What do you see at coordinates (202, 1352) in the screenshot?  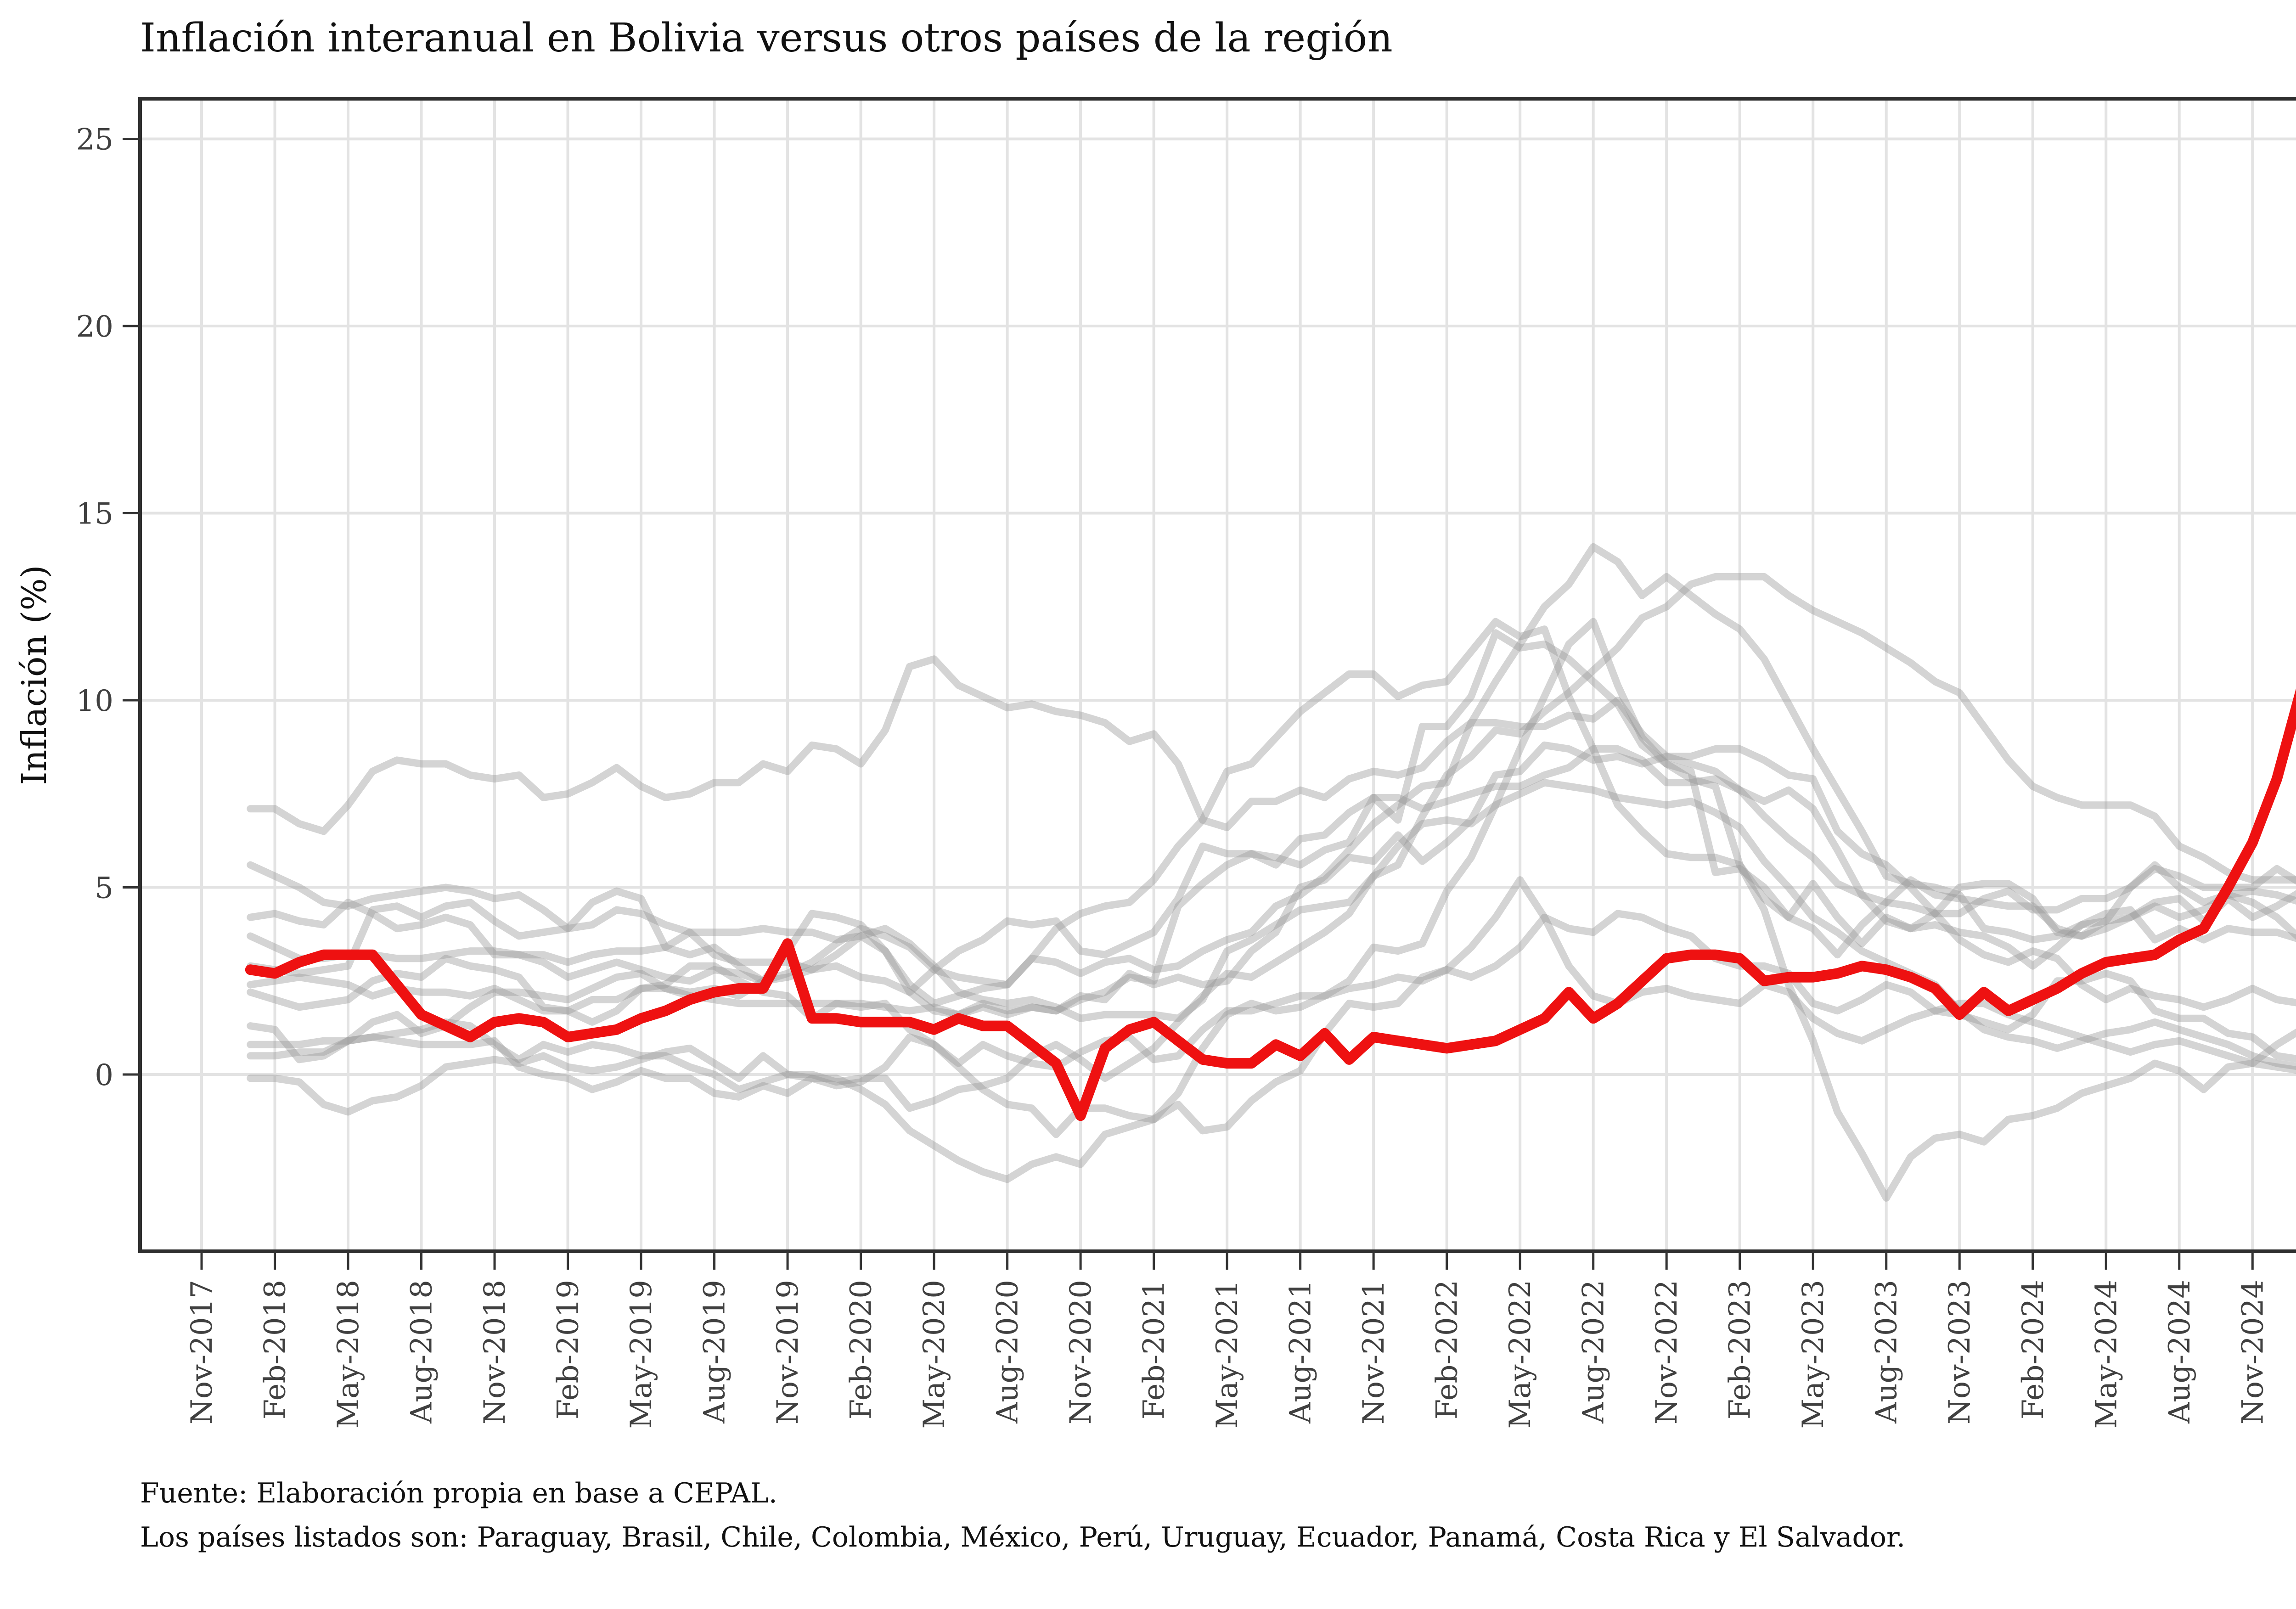 I see `x-tick-label: Nov-2017` at bounding box center [202, 1352].